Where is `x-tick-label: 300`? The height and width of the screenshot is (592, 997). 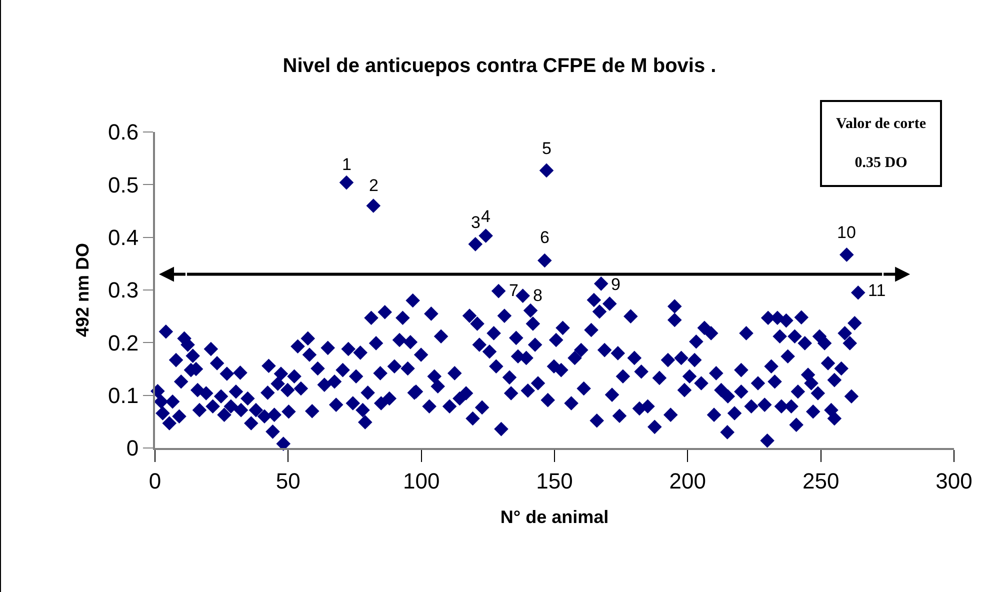 x-tick-label: 300 is located at coordinates (954, 481).